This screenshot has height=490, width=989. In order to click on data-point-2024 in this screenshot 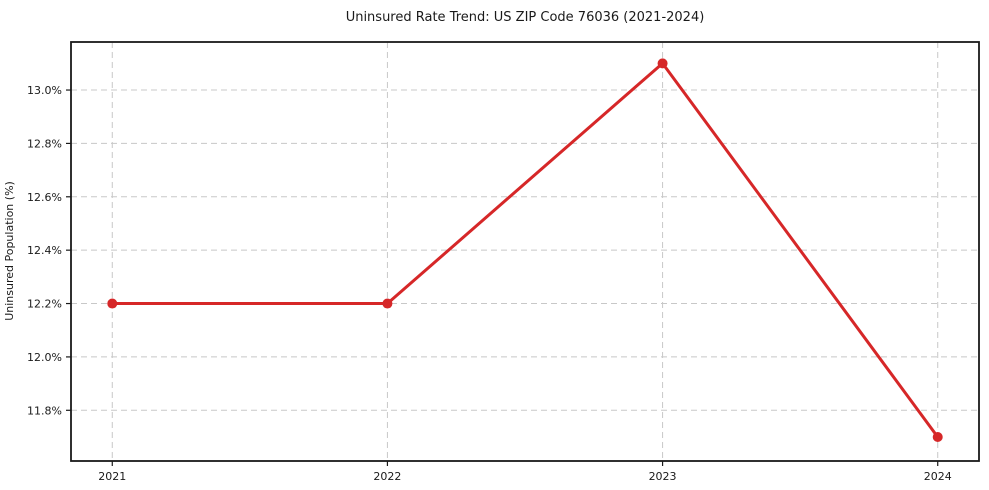, I will do `click(937, 436)`.